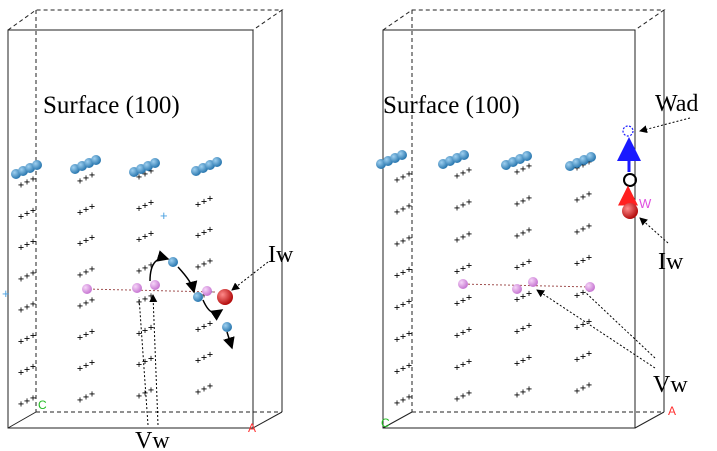 The height and width of the screenshot is (451, 717). What do you see at coordinates (252, 428) in the screenshot?
I see `left-axis-a: A` at bounding box center [252, 428].